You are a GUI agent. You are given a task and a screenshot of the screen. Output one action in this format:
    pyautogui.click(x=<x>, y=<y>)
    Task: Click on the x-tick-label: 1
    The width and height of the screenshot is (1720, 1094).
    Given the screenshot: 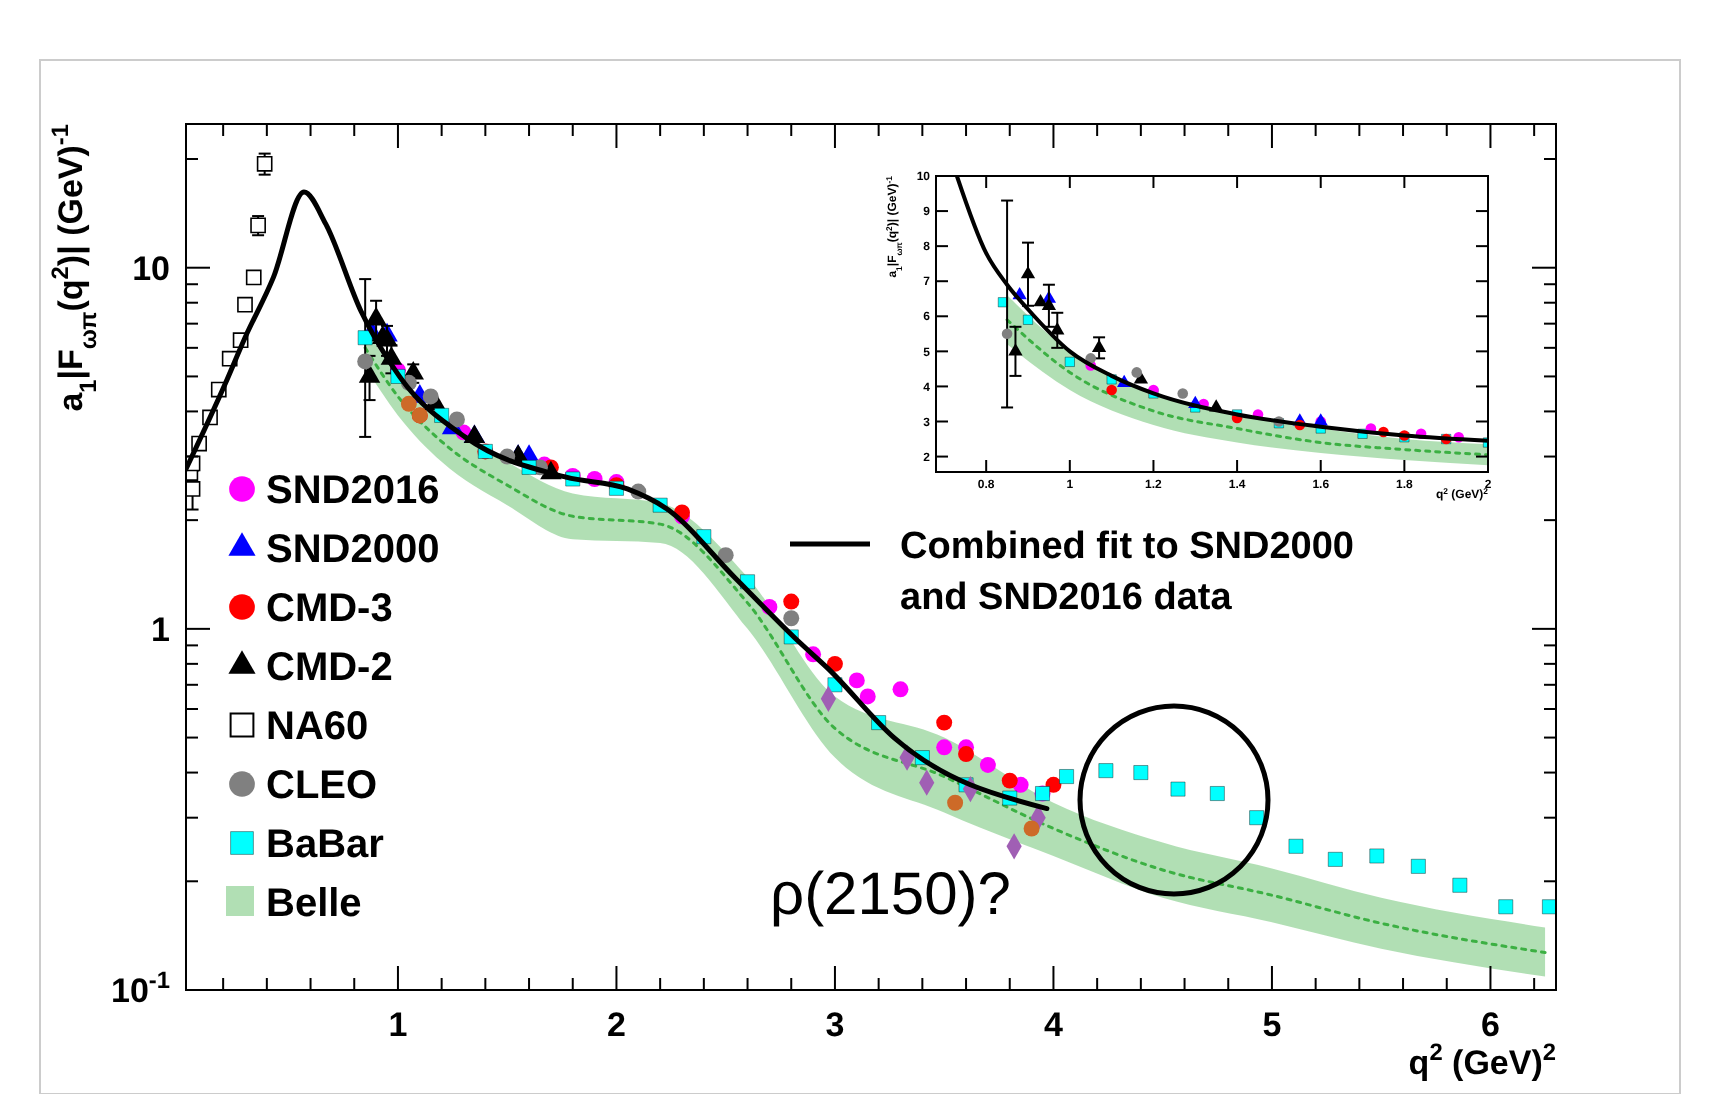 What is the action you would take?
    pyautogui.click(x=398, y=1025)
    